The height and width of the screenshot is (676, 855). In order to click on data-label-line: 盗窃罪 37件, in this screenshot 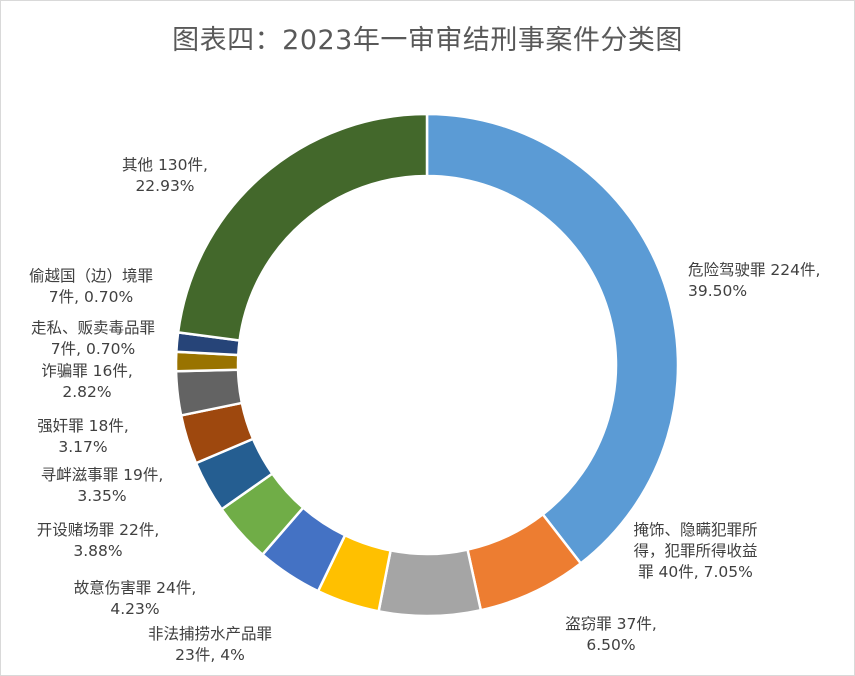, I will do `click(611, 624)`.